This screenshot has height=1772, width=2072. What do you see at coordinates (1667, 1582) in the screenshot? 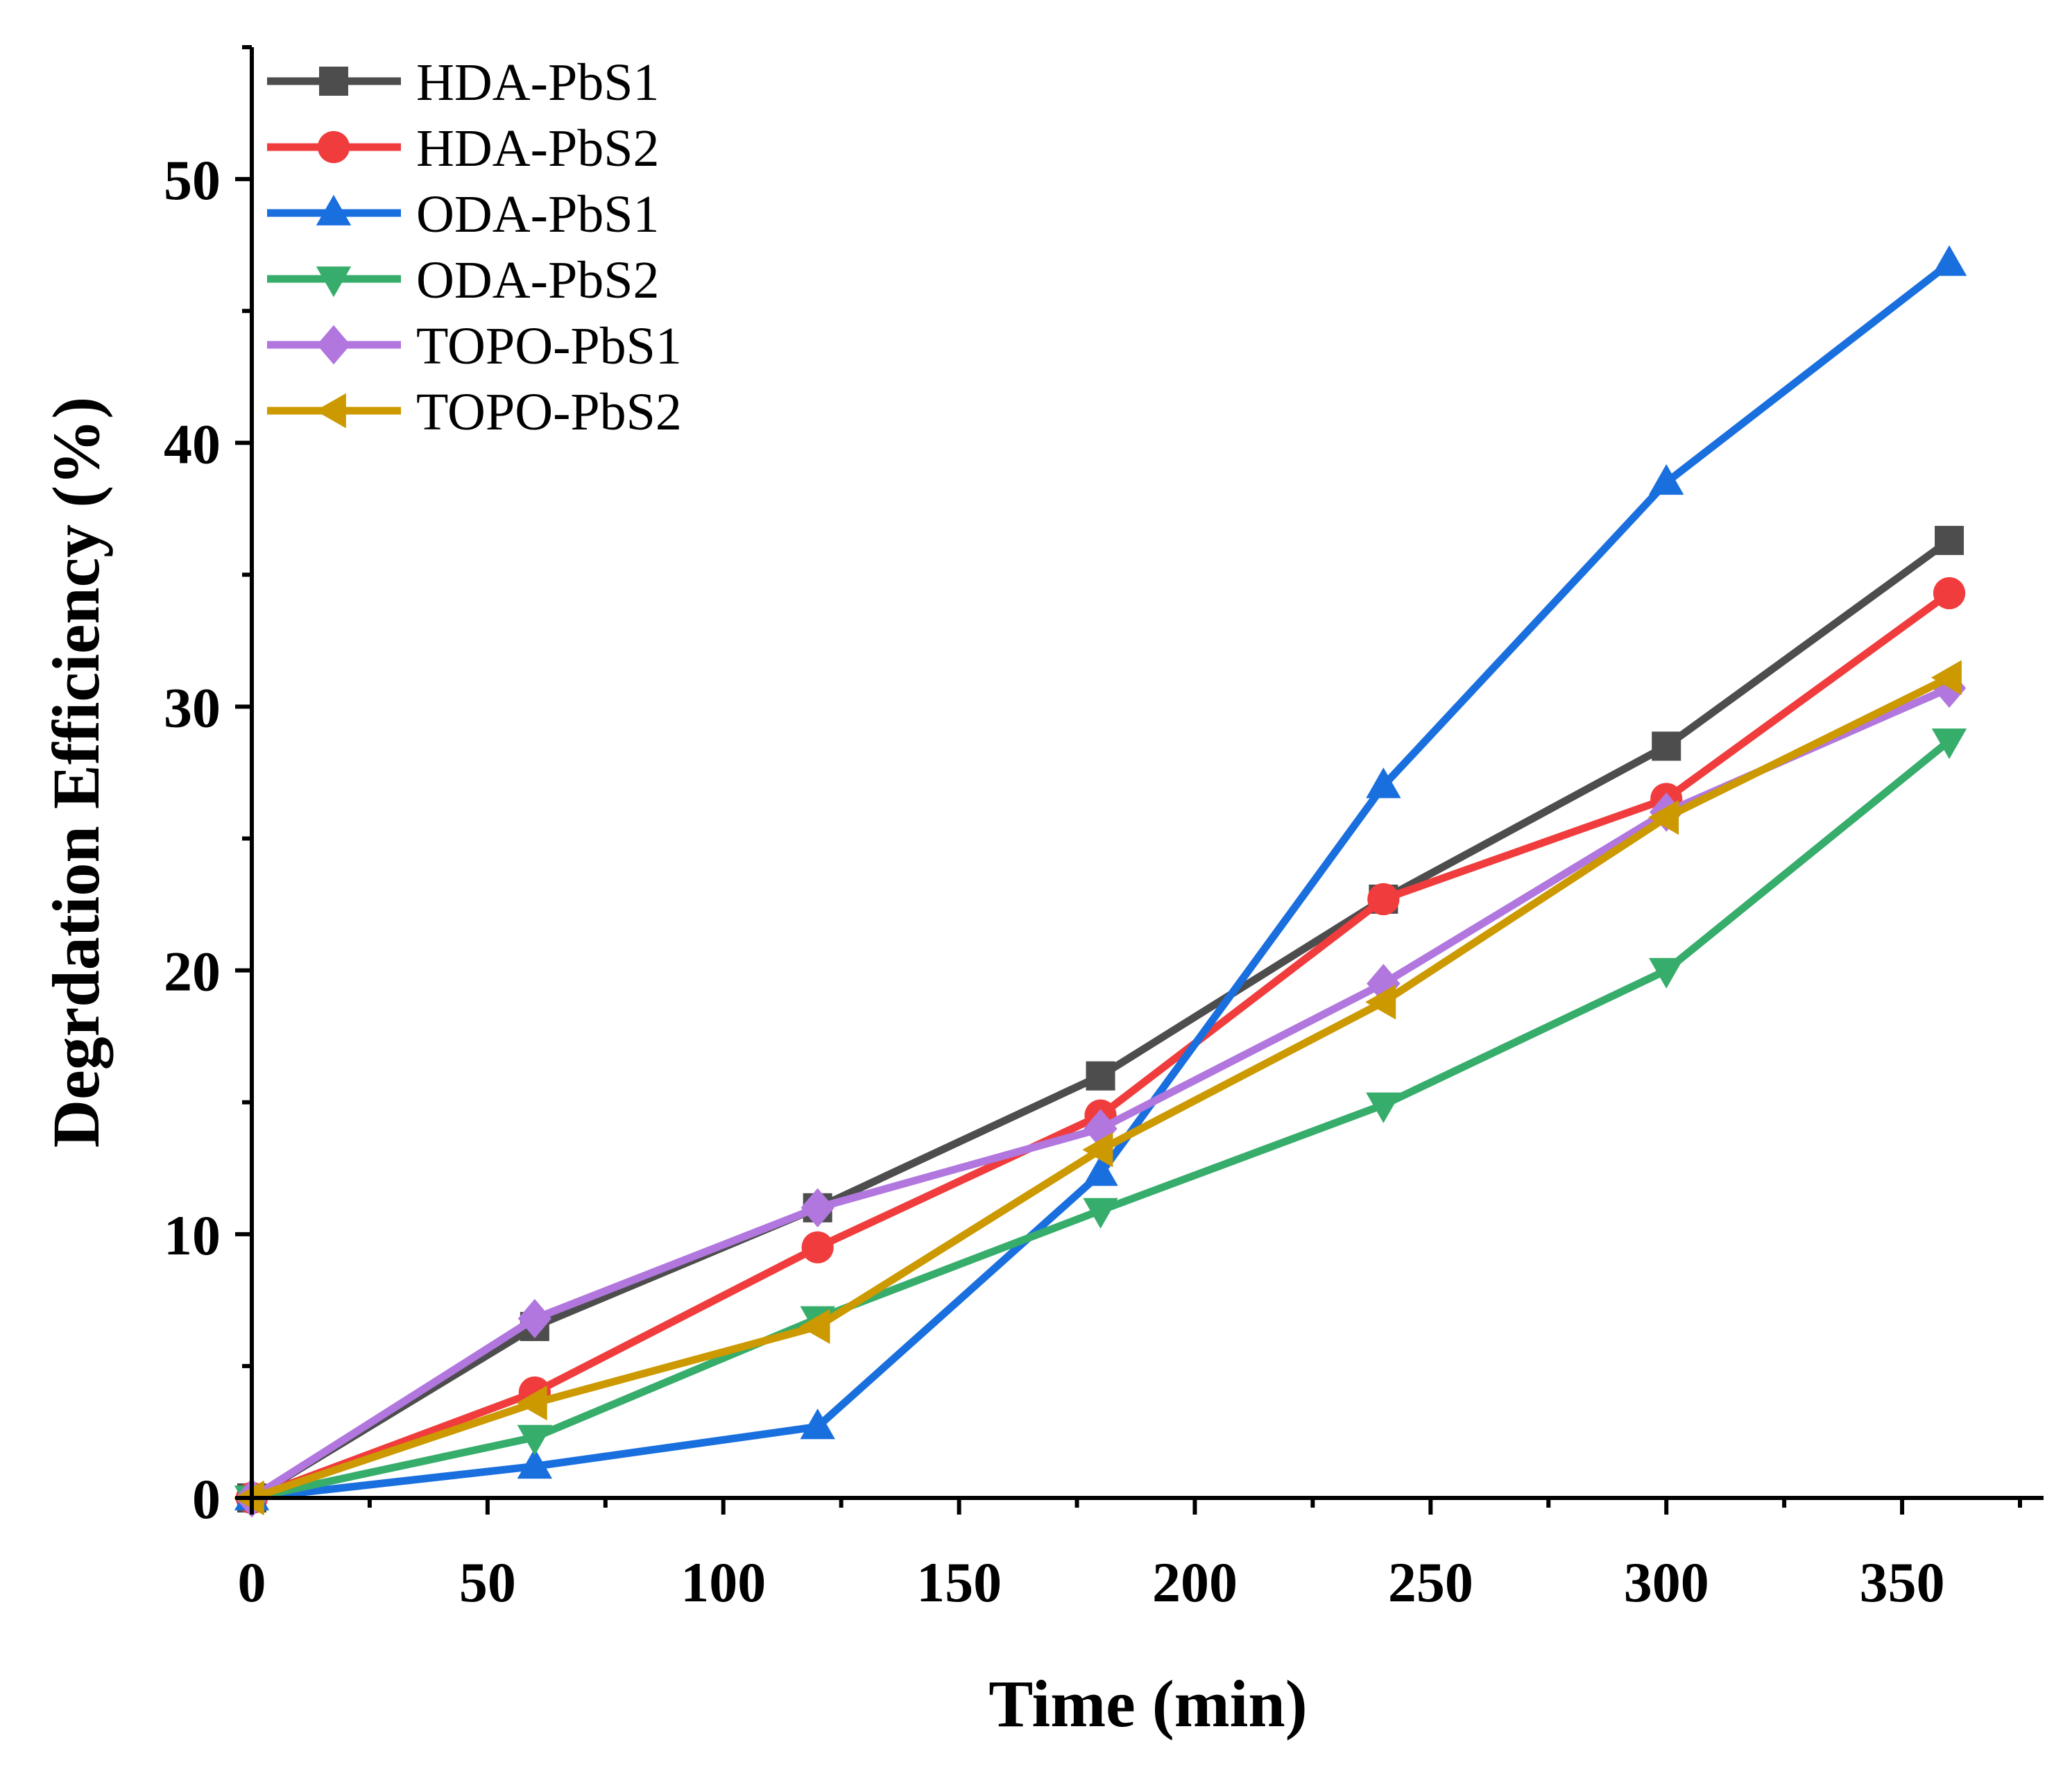
I see `x-tick-label: 300` at bounding box center [1667, 1582].